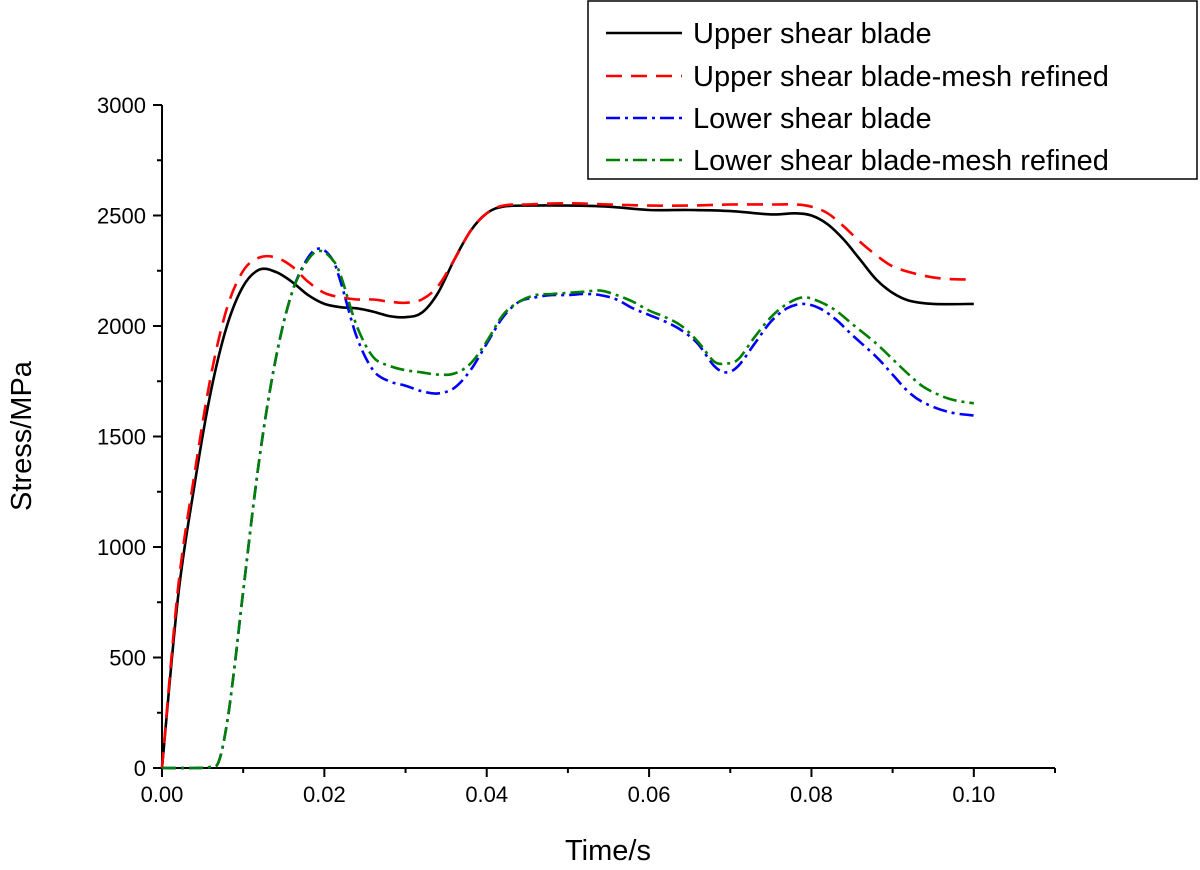 The image size is (1200, 870). I want to click on legend-label-2: Upper shear blade-mesh refined, so click(901, 77).